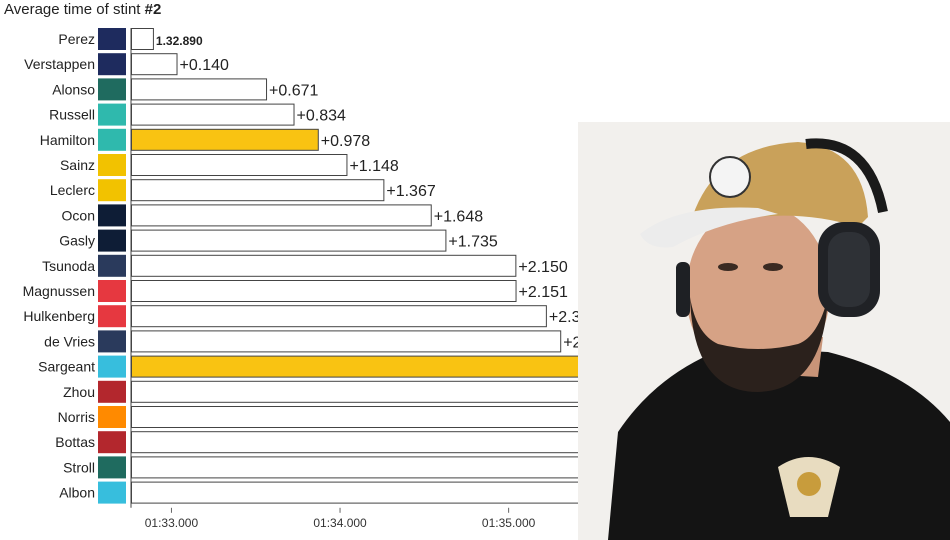 The height and width of the screenshot is (540, 950). I want to click on x-tick-label-01-35-000: 01:35.000, so click(509, 523).